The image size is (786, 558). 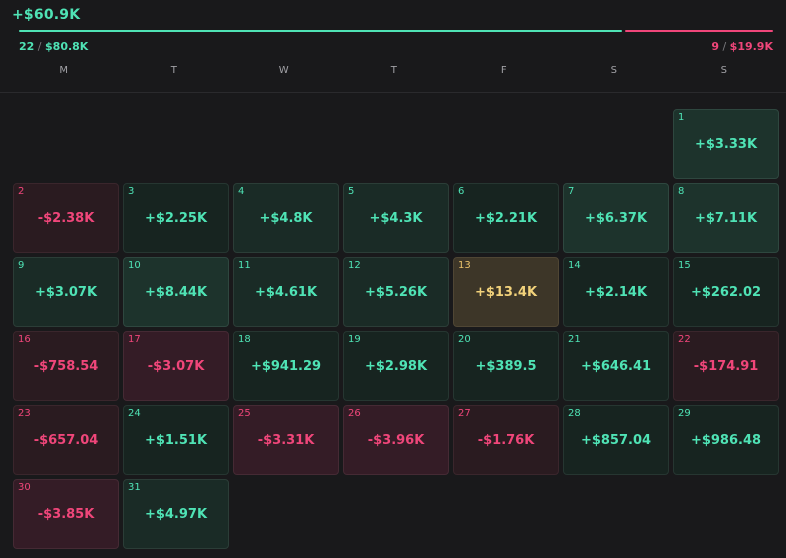 I want to click on calendar-day-cell: 9 +$3.07K, so click(x=66, y=292).